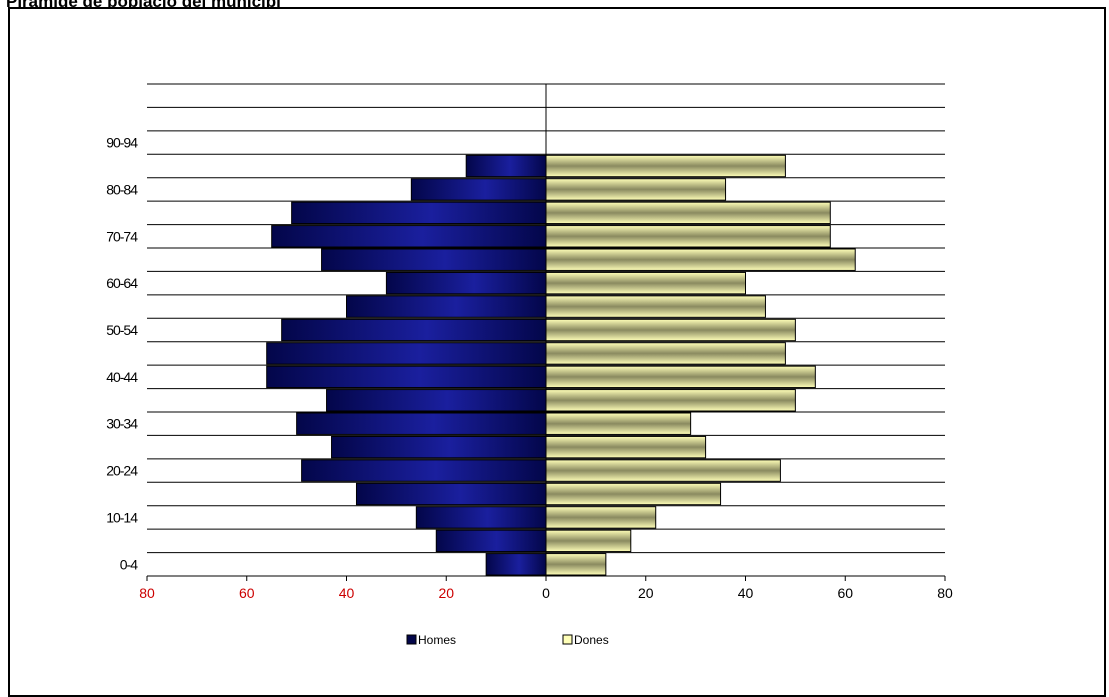 The width and height of the screenshot is (1109, 697). What do you see at coordinates (122, 330) in the screenshot?
I see `y-tick-label: 50-54` at bounding box center [122, 330].